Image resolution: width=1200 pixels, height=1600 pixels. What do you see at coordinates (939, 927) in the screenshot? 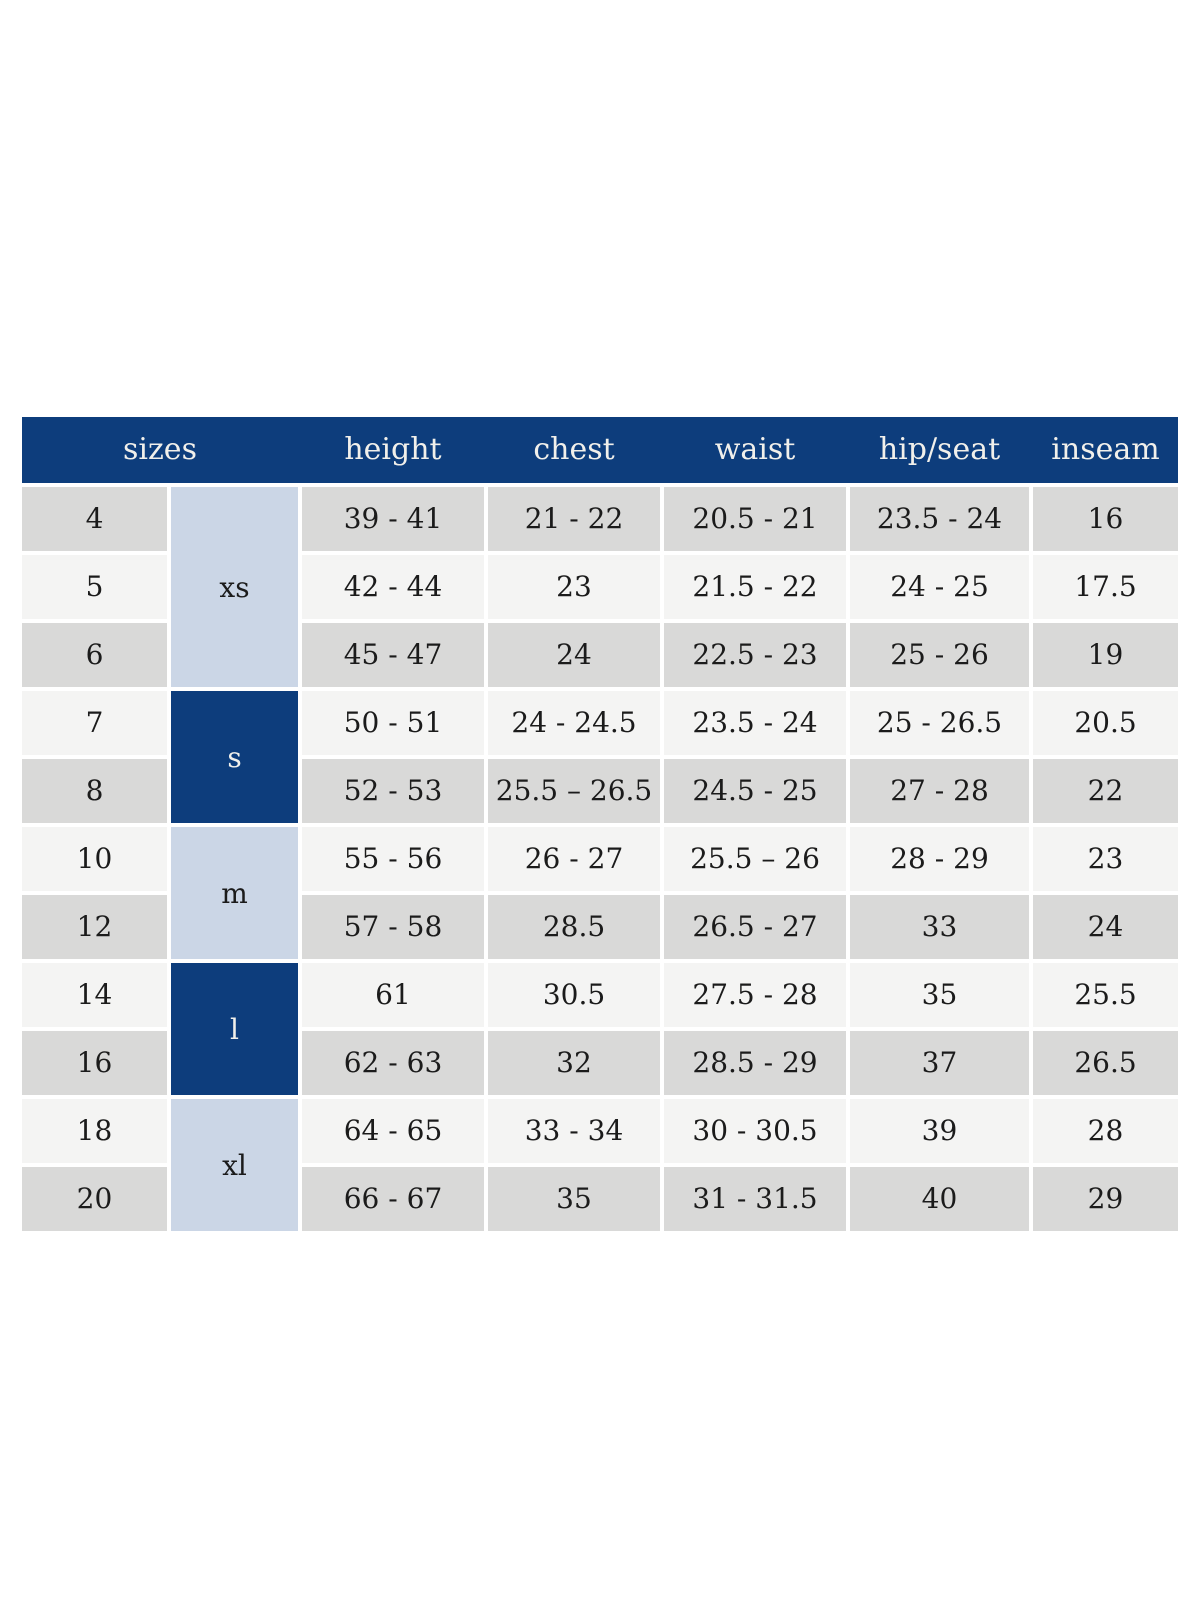
I see `cell-hip-seat: 33` at bounding box center [939, 927].